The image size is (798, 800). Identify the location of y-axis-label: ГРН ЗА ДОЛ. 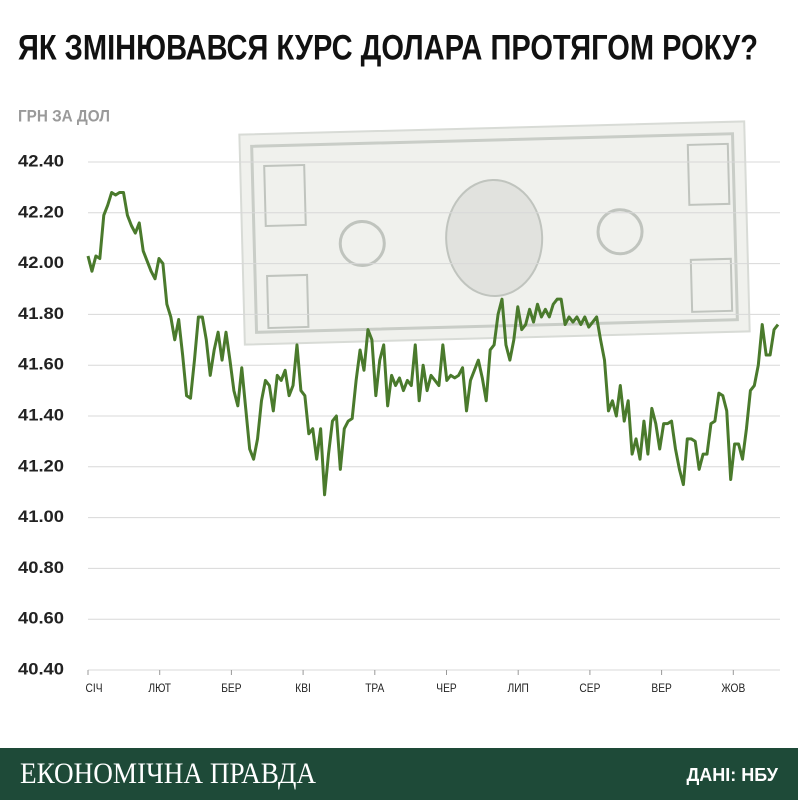
(64, 115).